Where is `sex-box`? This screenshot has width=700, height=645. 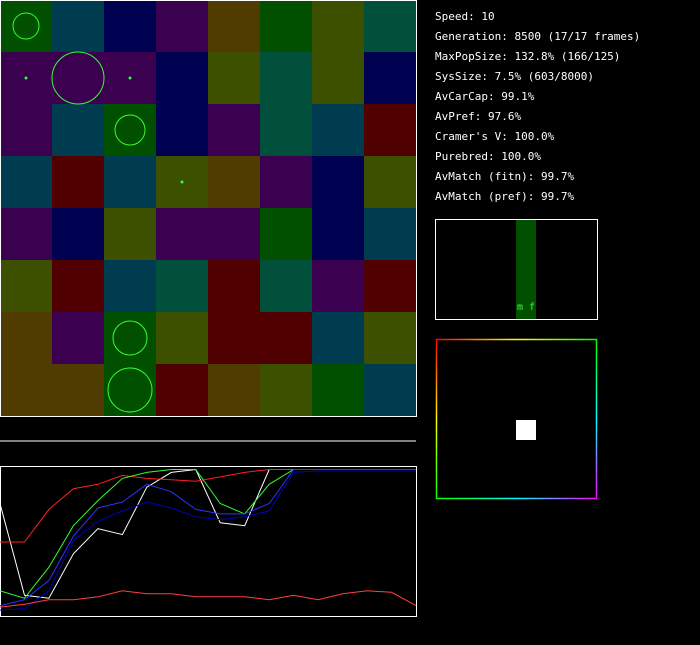
sex-box is located at coordinates (516, 269).